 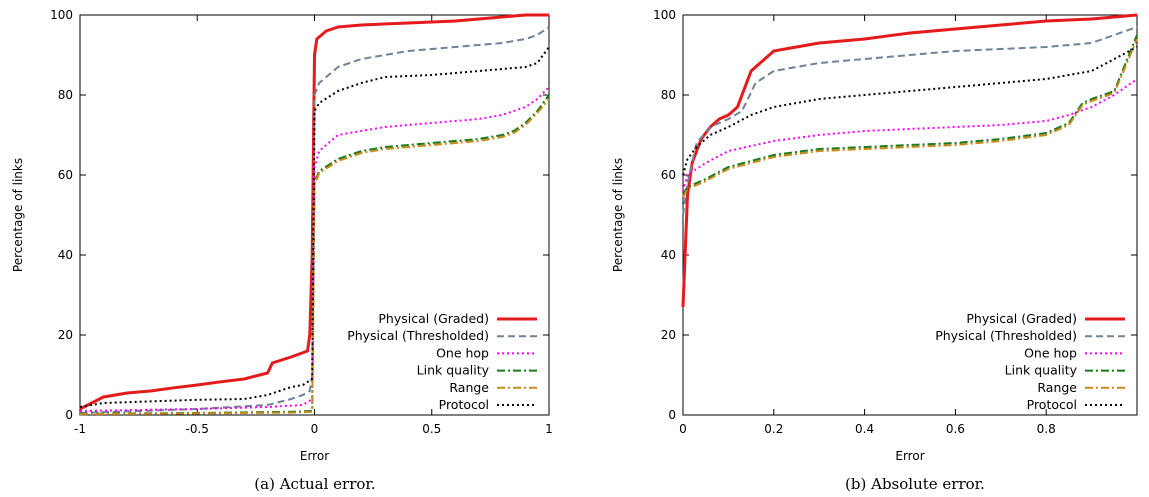 What do you see at coordinates (955, 429) in the screenshot?
I see `x-tick-label: 0.6` at bounding box center [955, 429].